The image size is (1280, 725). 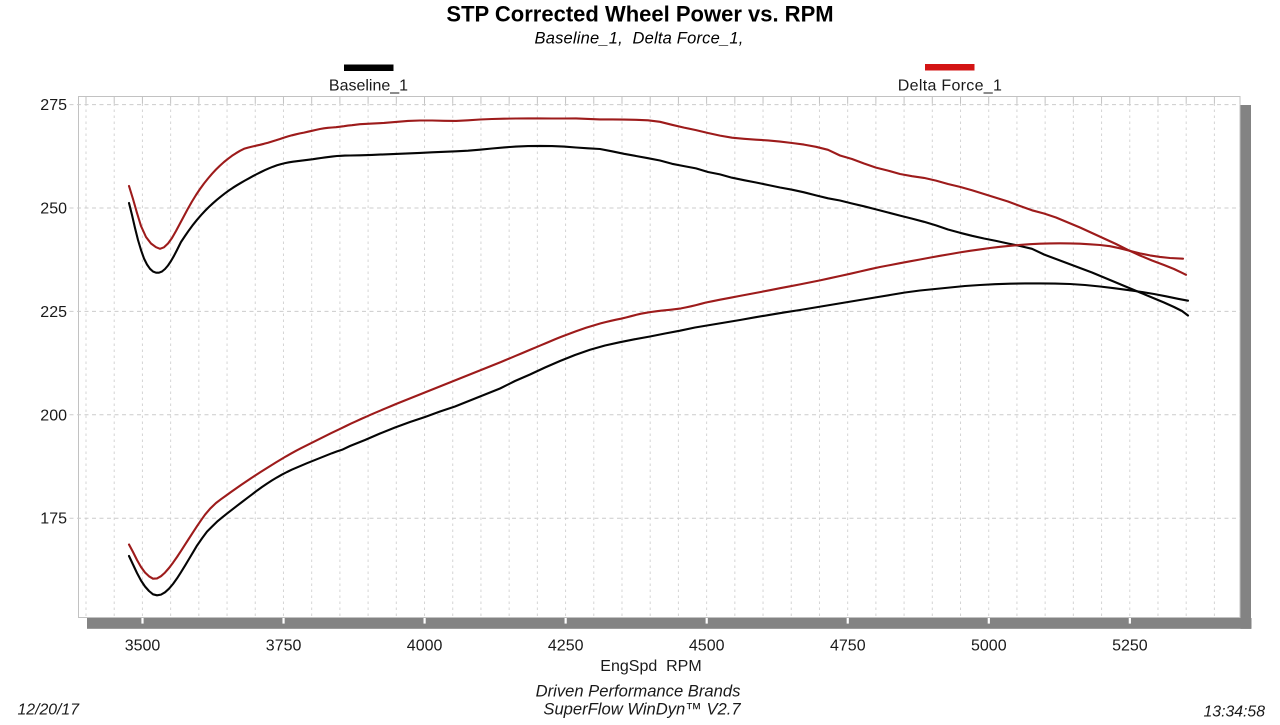 What do you see at coordinates (1235, 712) in the screenshot?
I see `svg-text: 13:34:58` at bounding box center [1235, 712].